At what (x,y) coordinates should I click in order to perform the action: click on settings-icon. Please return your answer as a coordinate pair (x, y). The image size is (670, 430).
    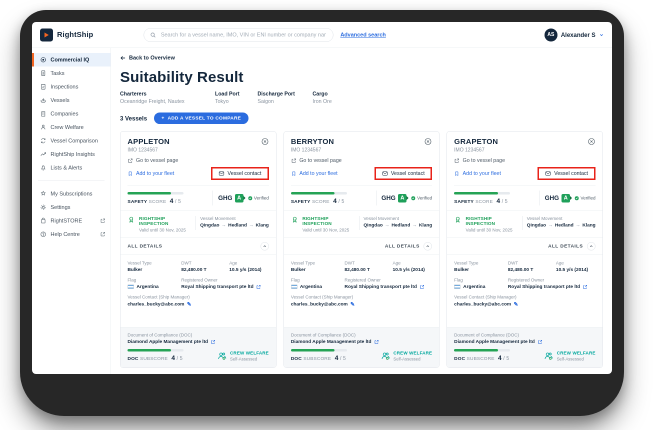
    Looking at the image, I should click on (43, 207).